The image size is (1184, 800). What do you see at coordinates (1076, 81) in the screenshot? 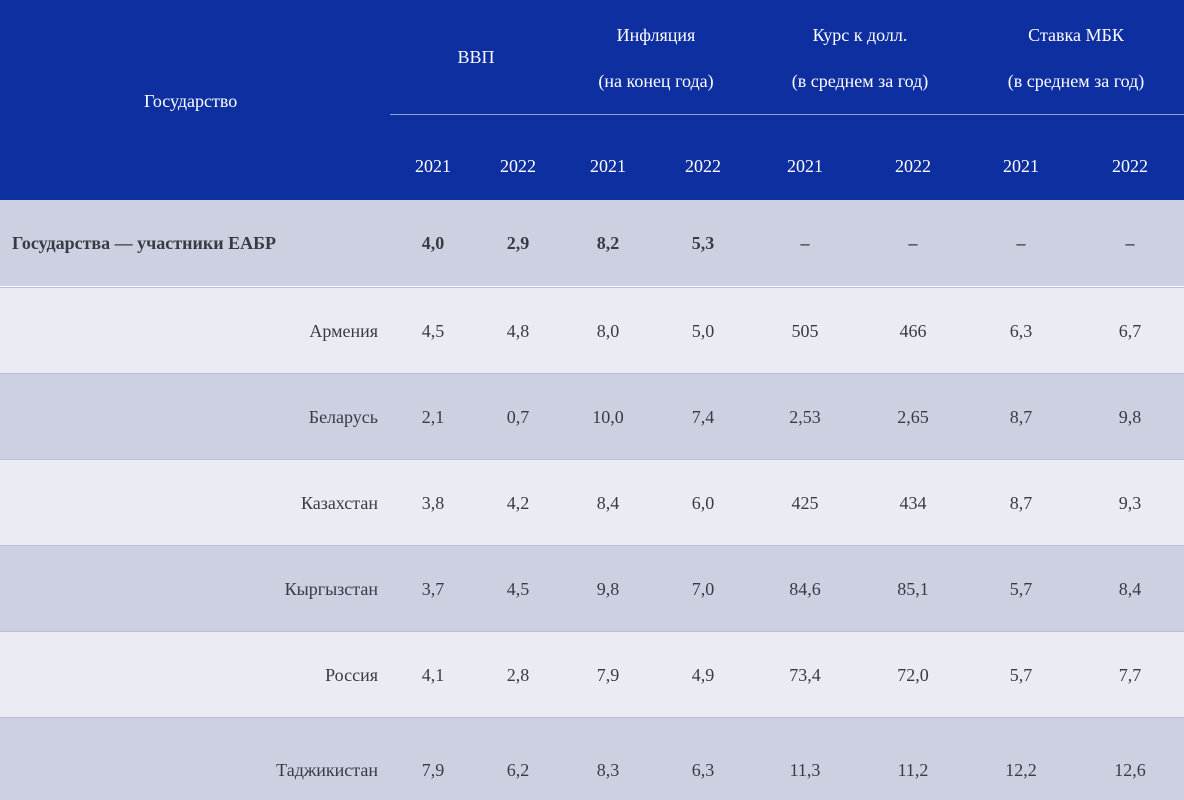
I see `header-interbank-rate-note: (в среднем за год)` at bounding box center [1076, 81].